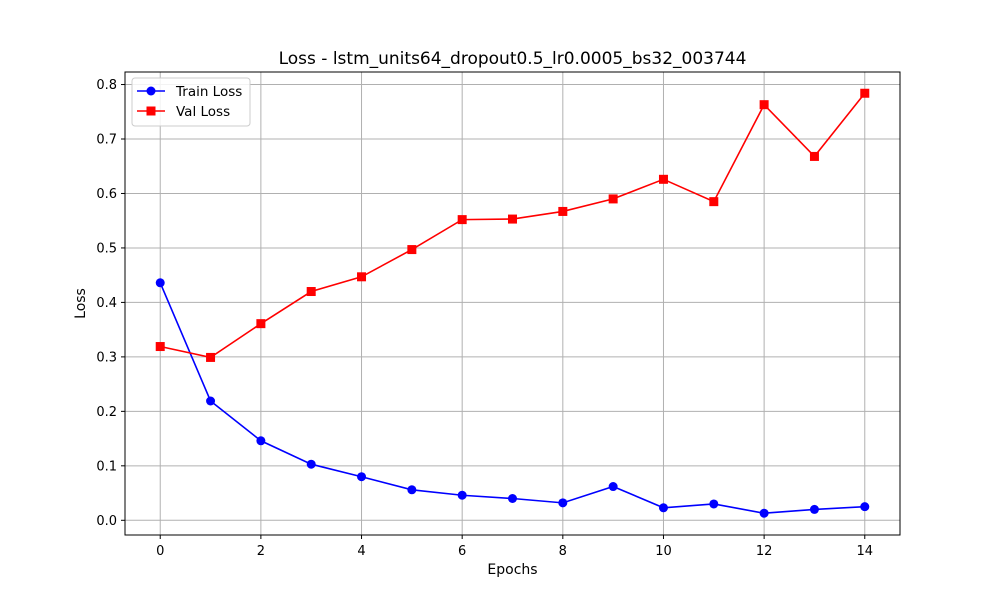  I want to click on legend-entry-train-loss: Train Loss, so click(189, 92).